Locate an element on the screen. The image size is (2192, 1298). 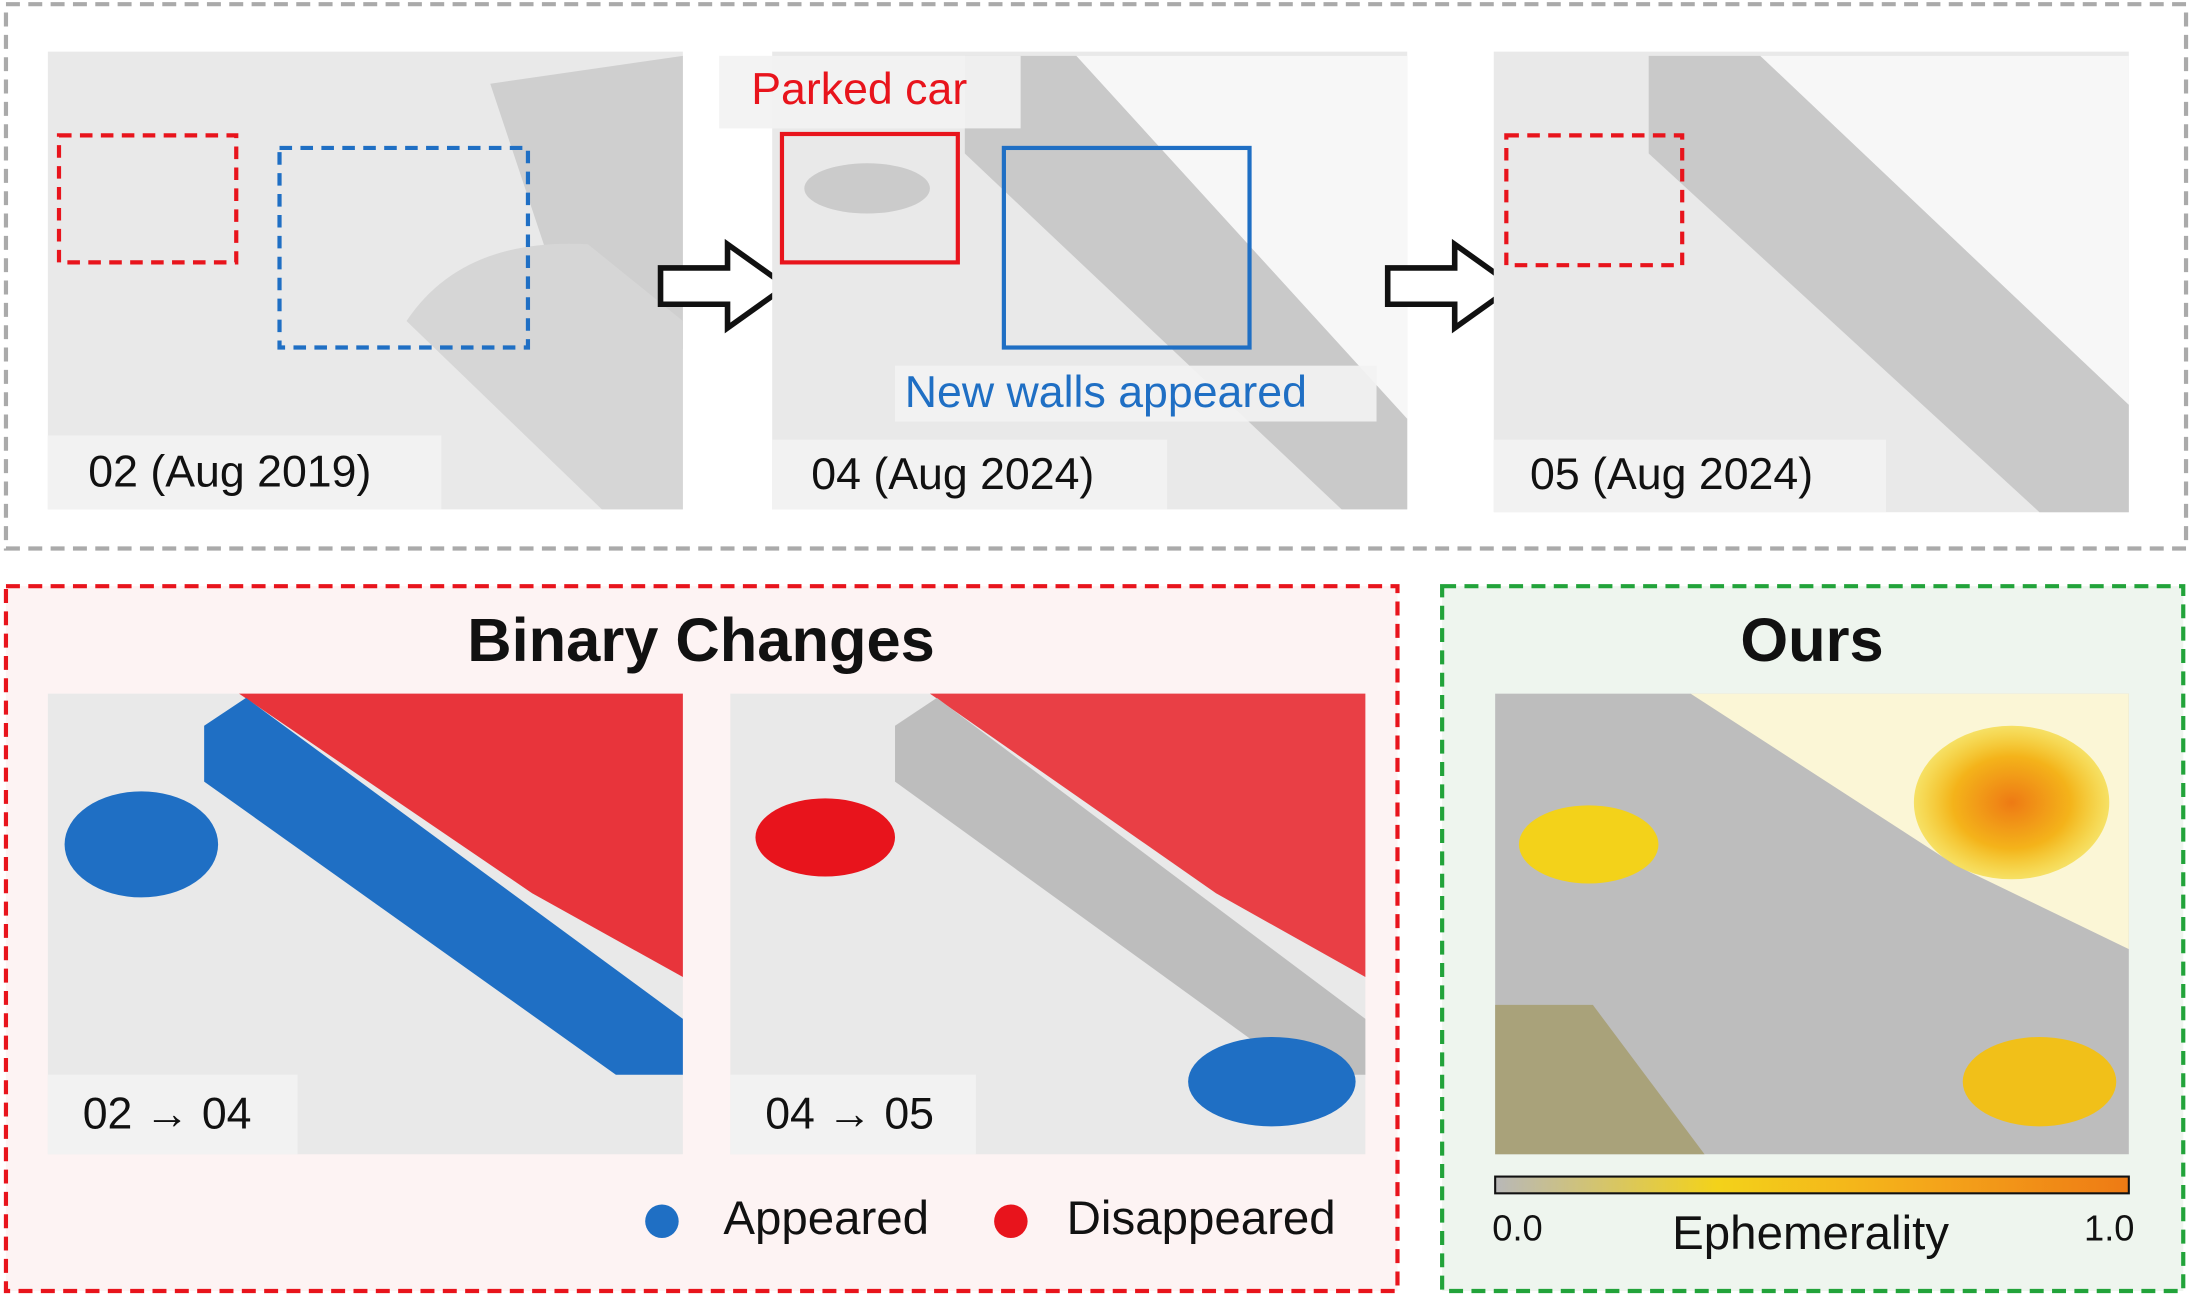
section-title: Binary Changes is located at coordinates (701, 640).